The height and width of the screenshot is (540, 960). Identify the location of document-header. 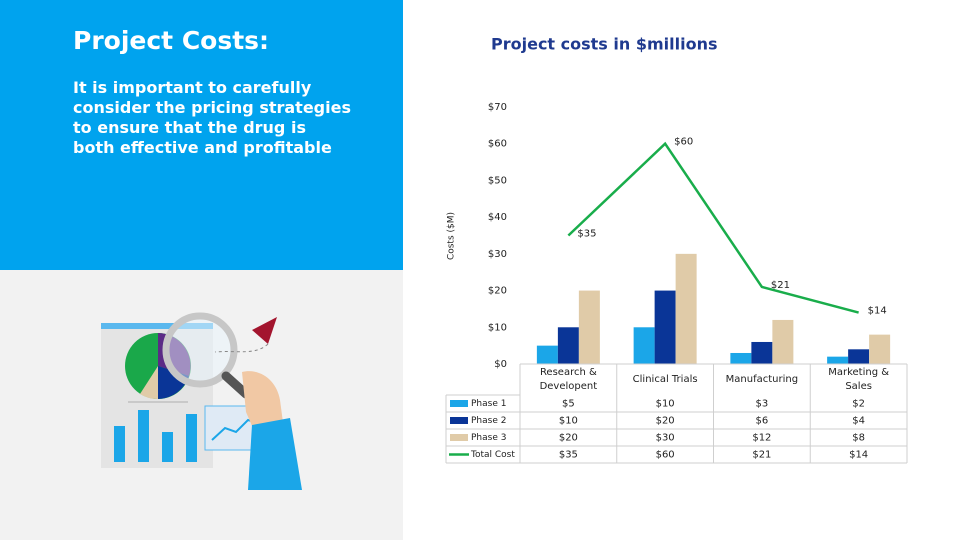
(157, 326).